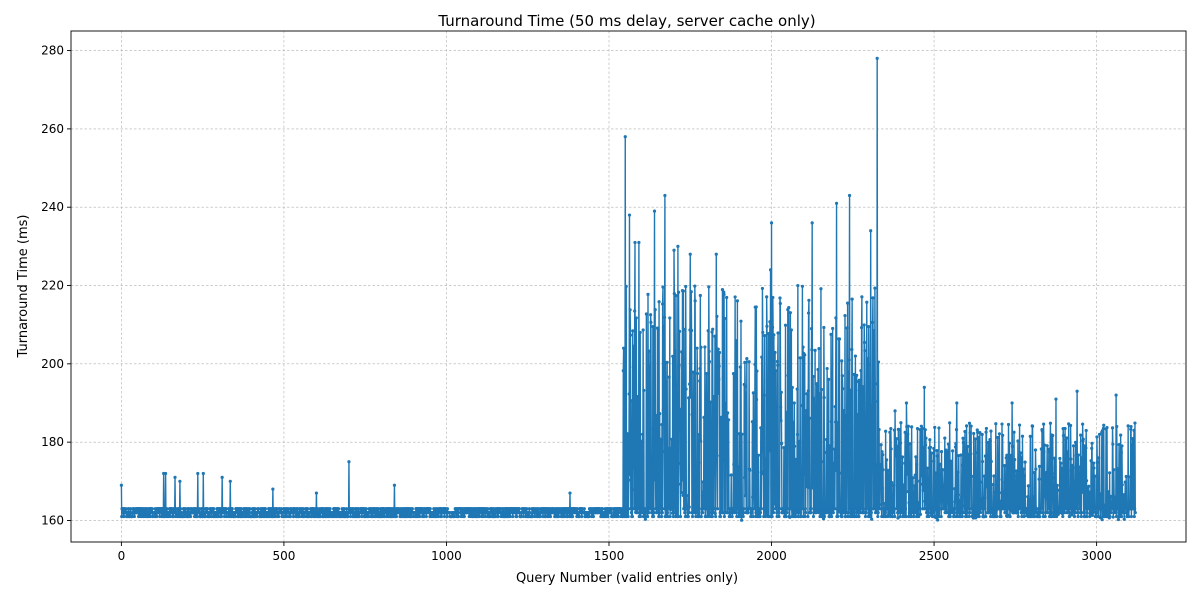 The width and height of the screenshot is (1200, 600). I want to click on x-tick-label: 0, so click(122, 556).